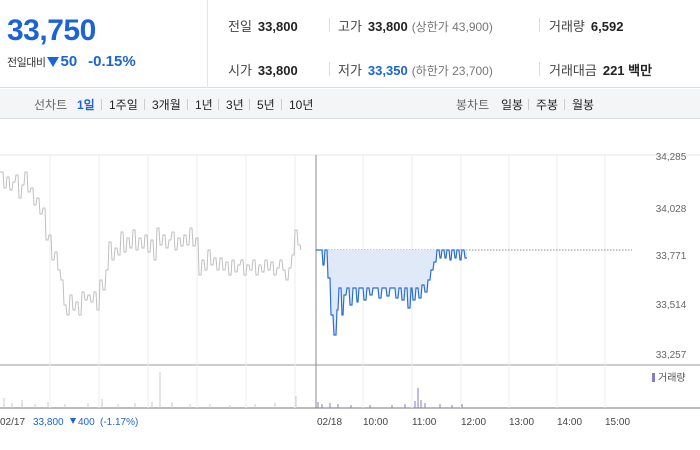 The image size is (700, 450). What do you see at coordinates (521, 422) in the screenshot?
I see `x-tick-label: 13:00` at bounding box center [521, 422].